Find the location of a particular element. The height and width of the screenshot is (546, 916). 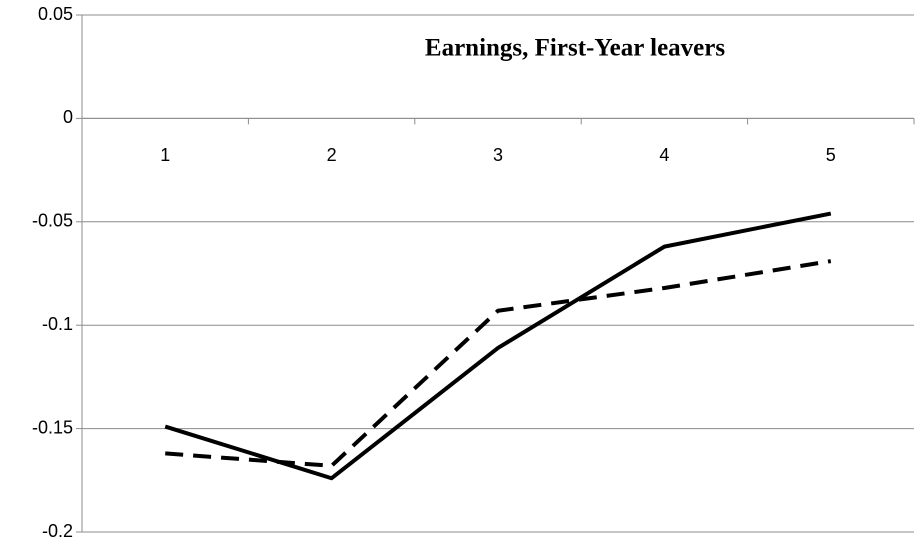

y-tick-label: -0.05 is located at coordinates (52, 221).